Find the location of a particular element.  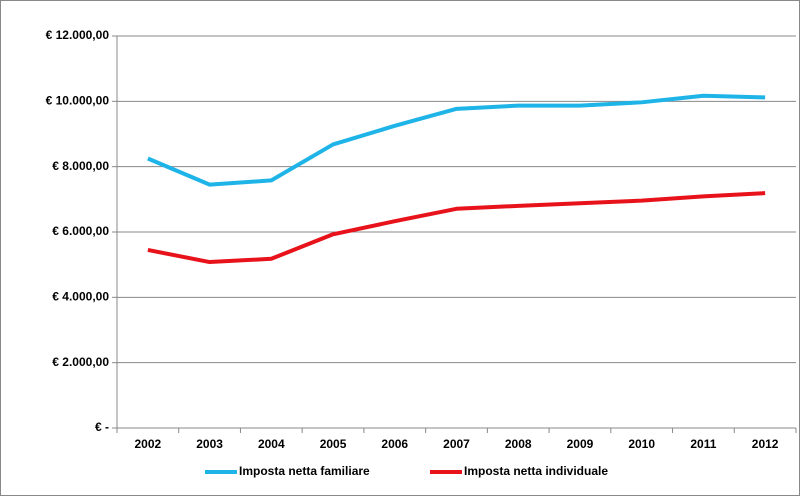

x-tick-label: 2004 is located at coordinates (271, 444).